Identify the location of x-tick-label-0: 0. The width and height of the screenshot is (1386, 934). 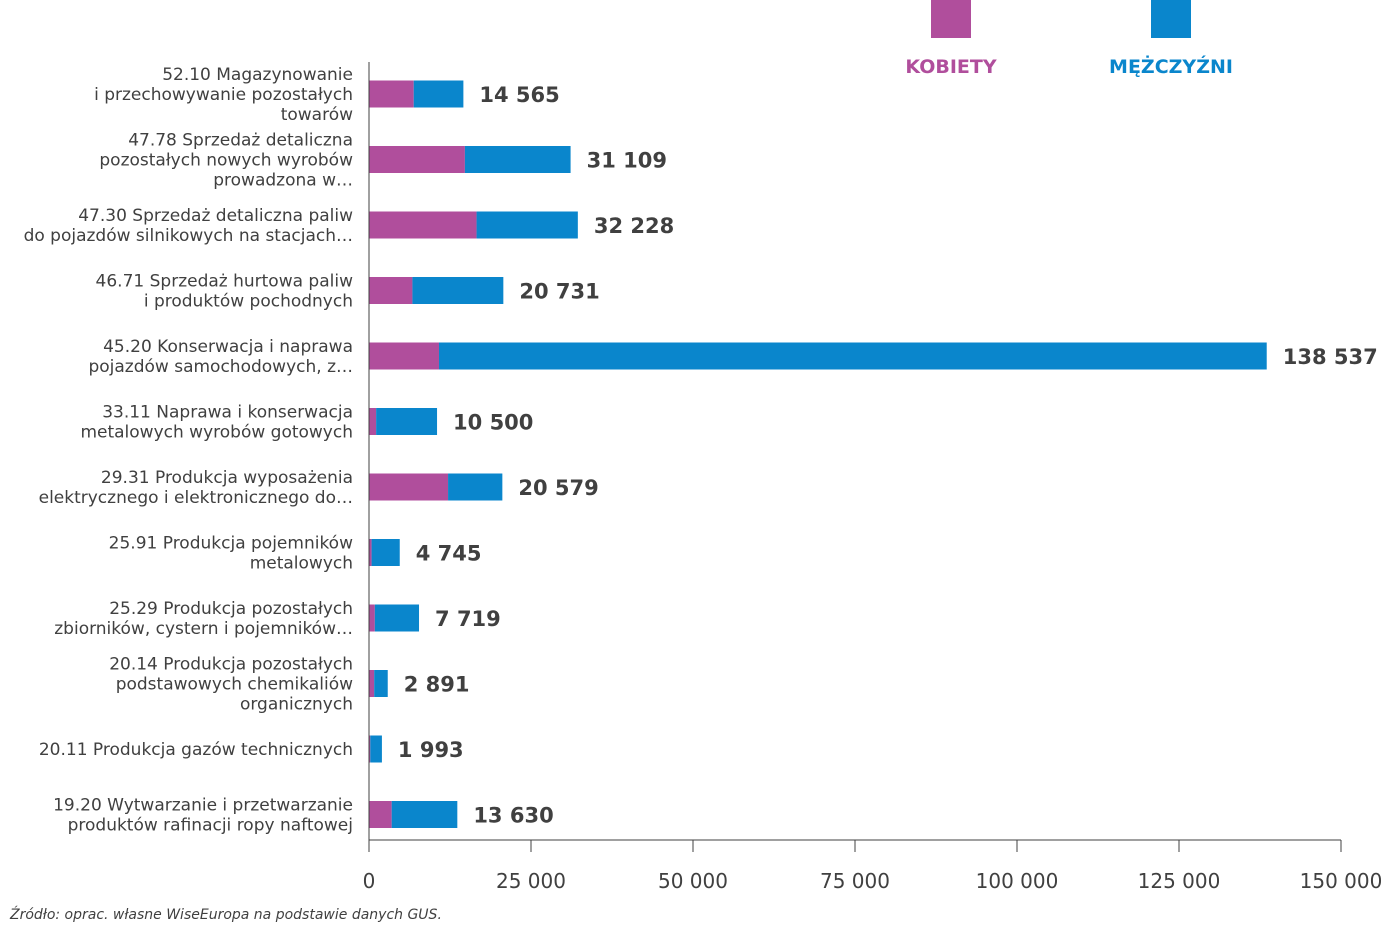
(369, 881).